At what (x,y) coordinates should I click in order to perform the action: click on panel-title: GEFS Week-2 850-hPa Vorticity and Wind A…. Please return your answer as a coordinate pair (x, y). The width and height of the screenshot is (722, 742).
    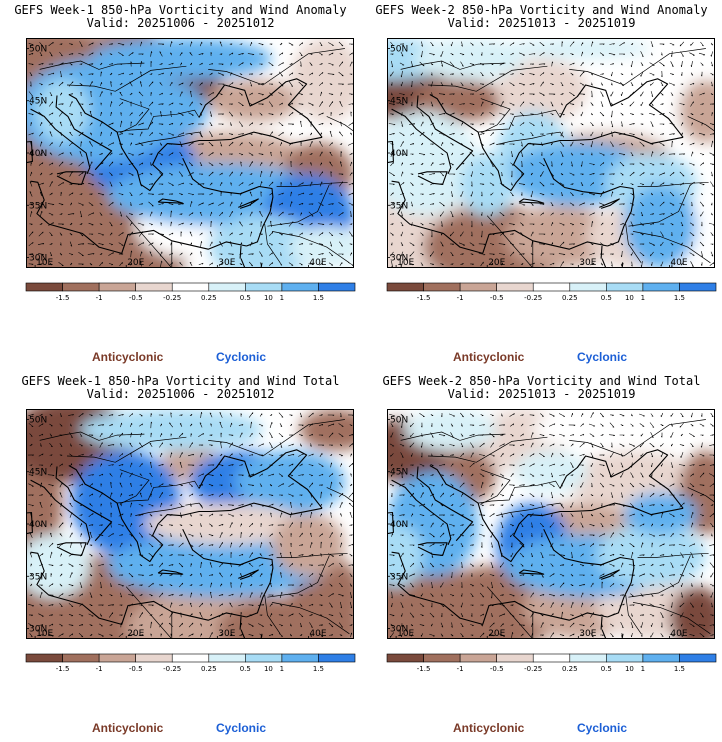
    Looking at the image, I should click on (541, 10).